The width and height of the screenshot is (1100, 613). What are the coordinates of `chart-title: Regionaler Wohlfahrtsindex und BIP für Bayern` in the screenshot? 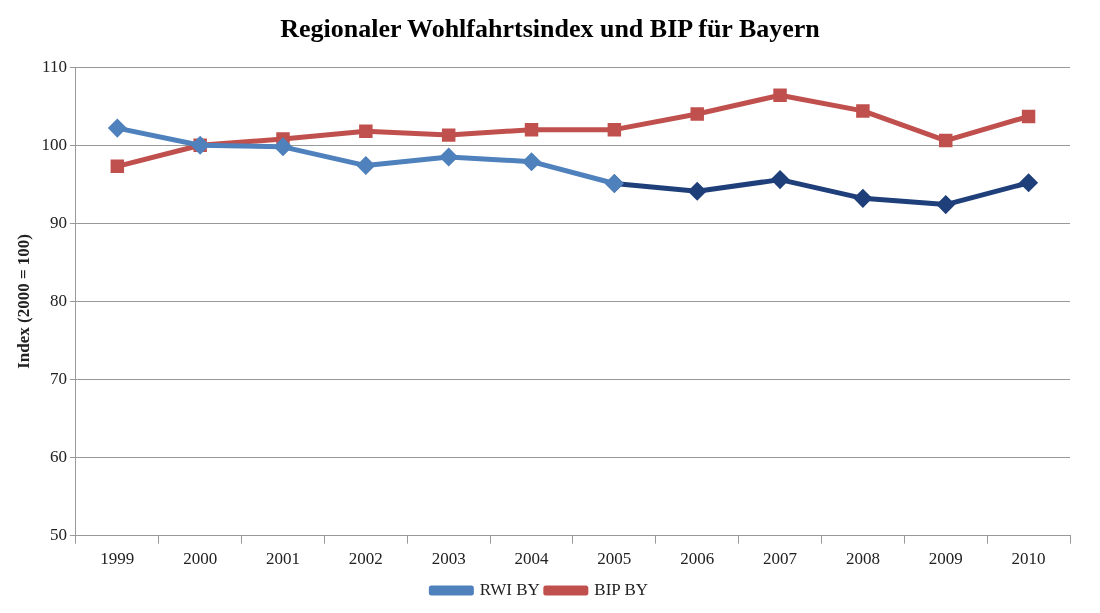 It's located at (550, 29).